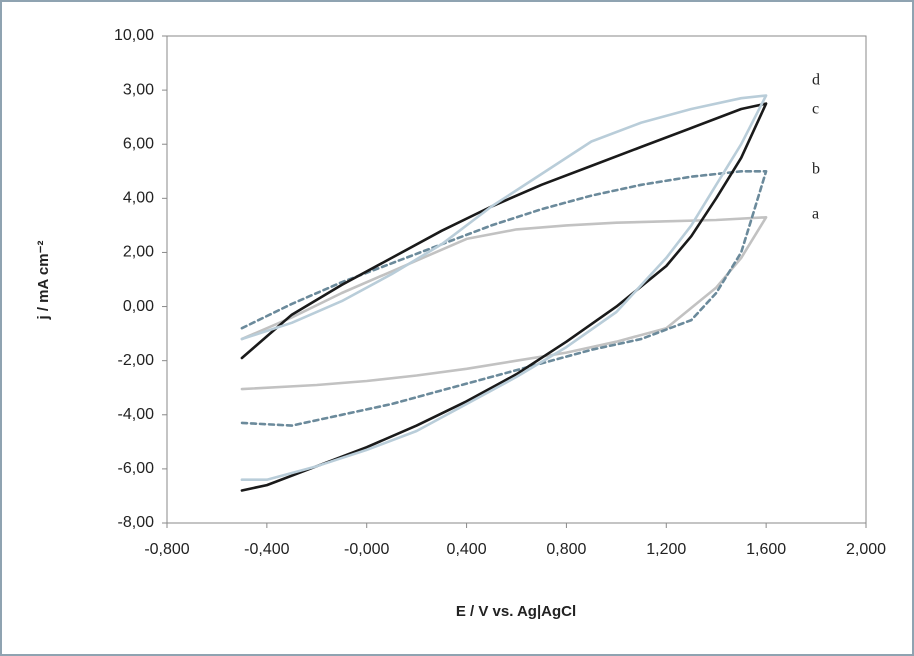 The height and width of the screenshot is (656, 914). What do you see at coordinates (136, 468) in the screenshot?
I see `y-tick-label: -6,00` at bounding box center [136, 468].